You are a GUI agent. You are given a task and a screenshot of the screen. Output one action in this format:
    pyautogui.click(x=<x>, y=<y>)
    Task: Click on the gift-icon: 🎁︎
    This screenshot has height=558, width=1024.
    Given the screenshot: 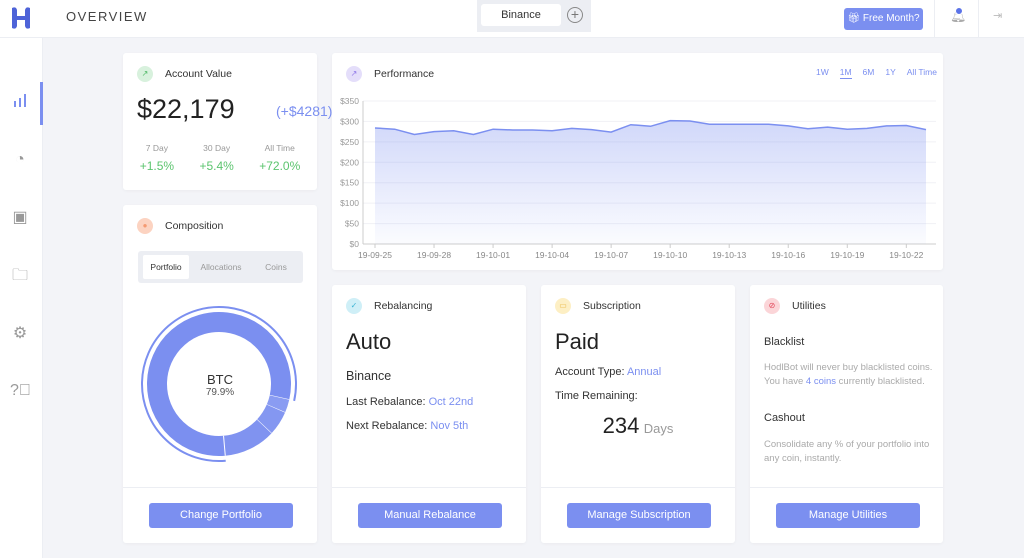 What is the action you would take?
    pyautogui.click(x=855, y=18)
    